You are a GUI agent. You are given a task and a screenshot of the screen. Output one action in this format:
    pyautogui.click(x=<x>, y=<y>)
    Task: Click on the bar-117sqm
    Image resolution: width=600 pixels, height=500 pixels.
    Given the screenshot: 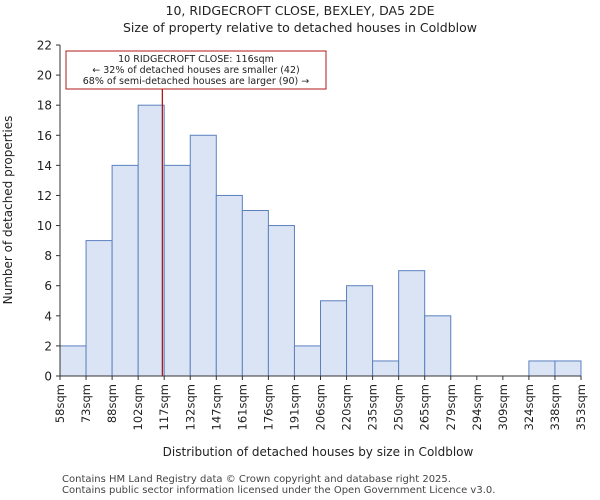 What is the action you would take?
    pyautogui.click(x=177, y=270)
    